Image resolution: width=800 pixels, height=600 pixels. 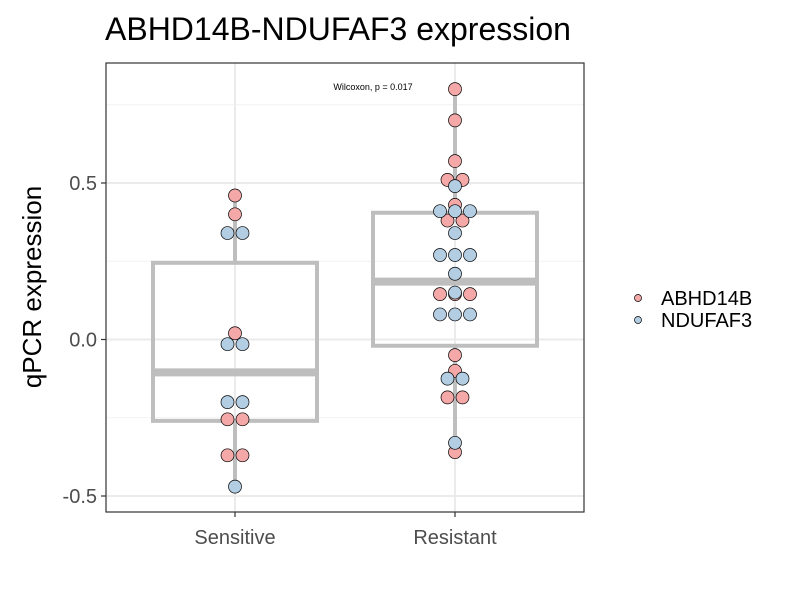 What do you see at coordinates (80, 497) in the screenshot?
I see `y-tick-label: -0.5` at bounding box center [80, 497].